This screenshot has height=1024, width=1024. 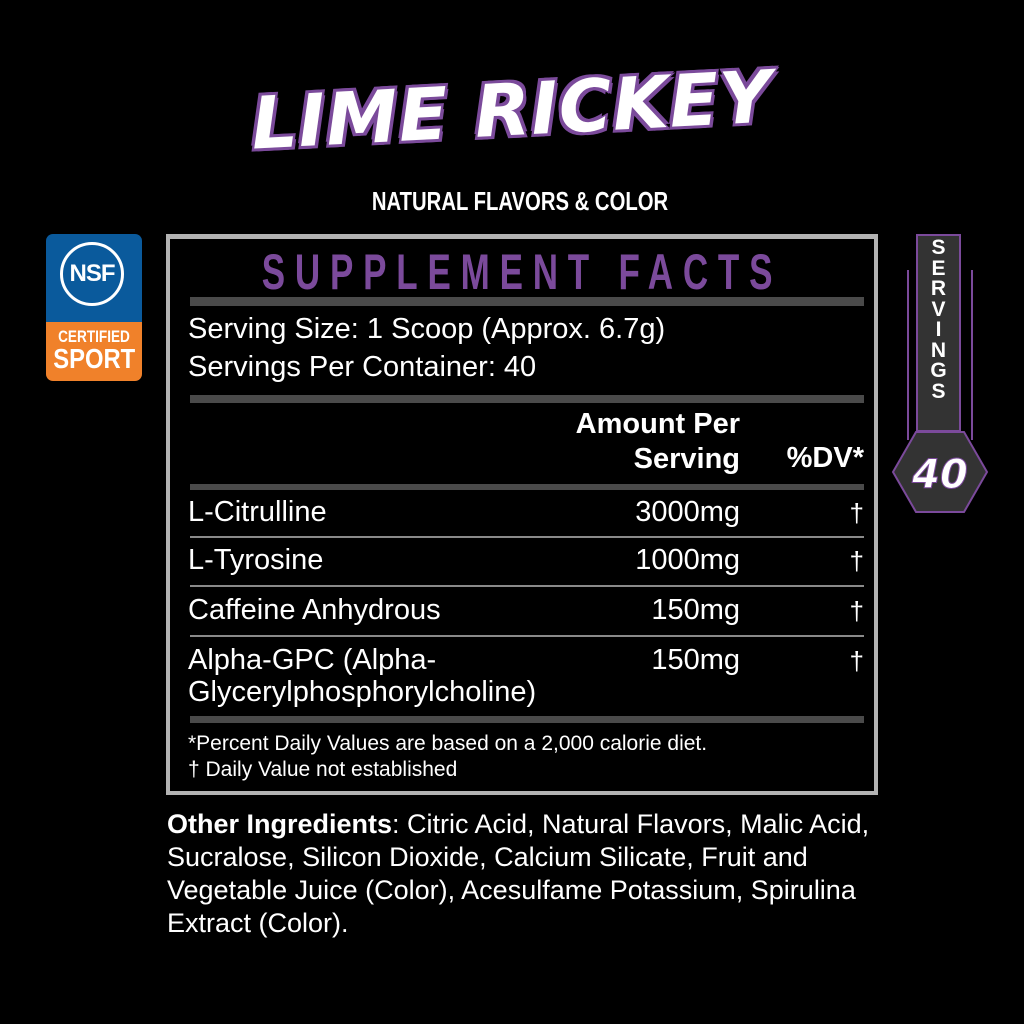 I want to click on serving-size: Serving Size: 1 Scoop (Approx. 6.7g), so click(x=427, y=329).